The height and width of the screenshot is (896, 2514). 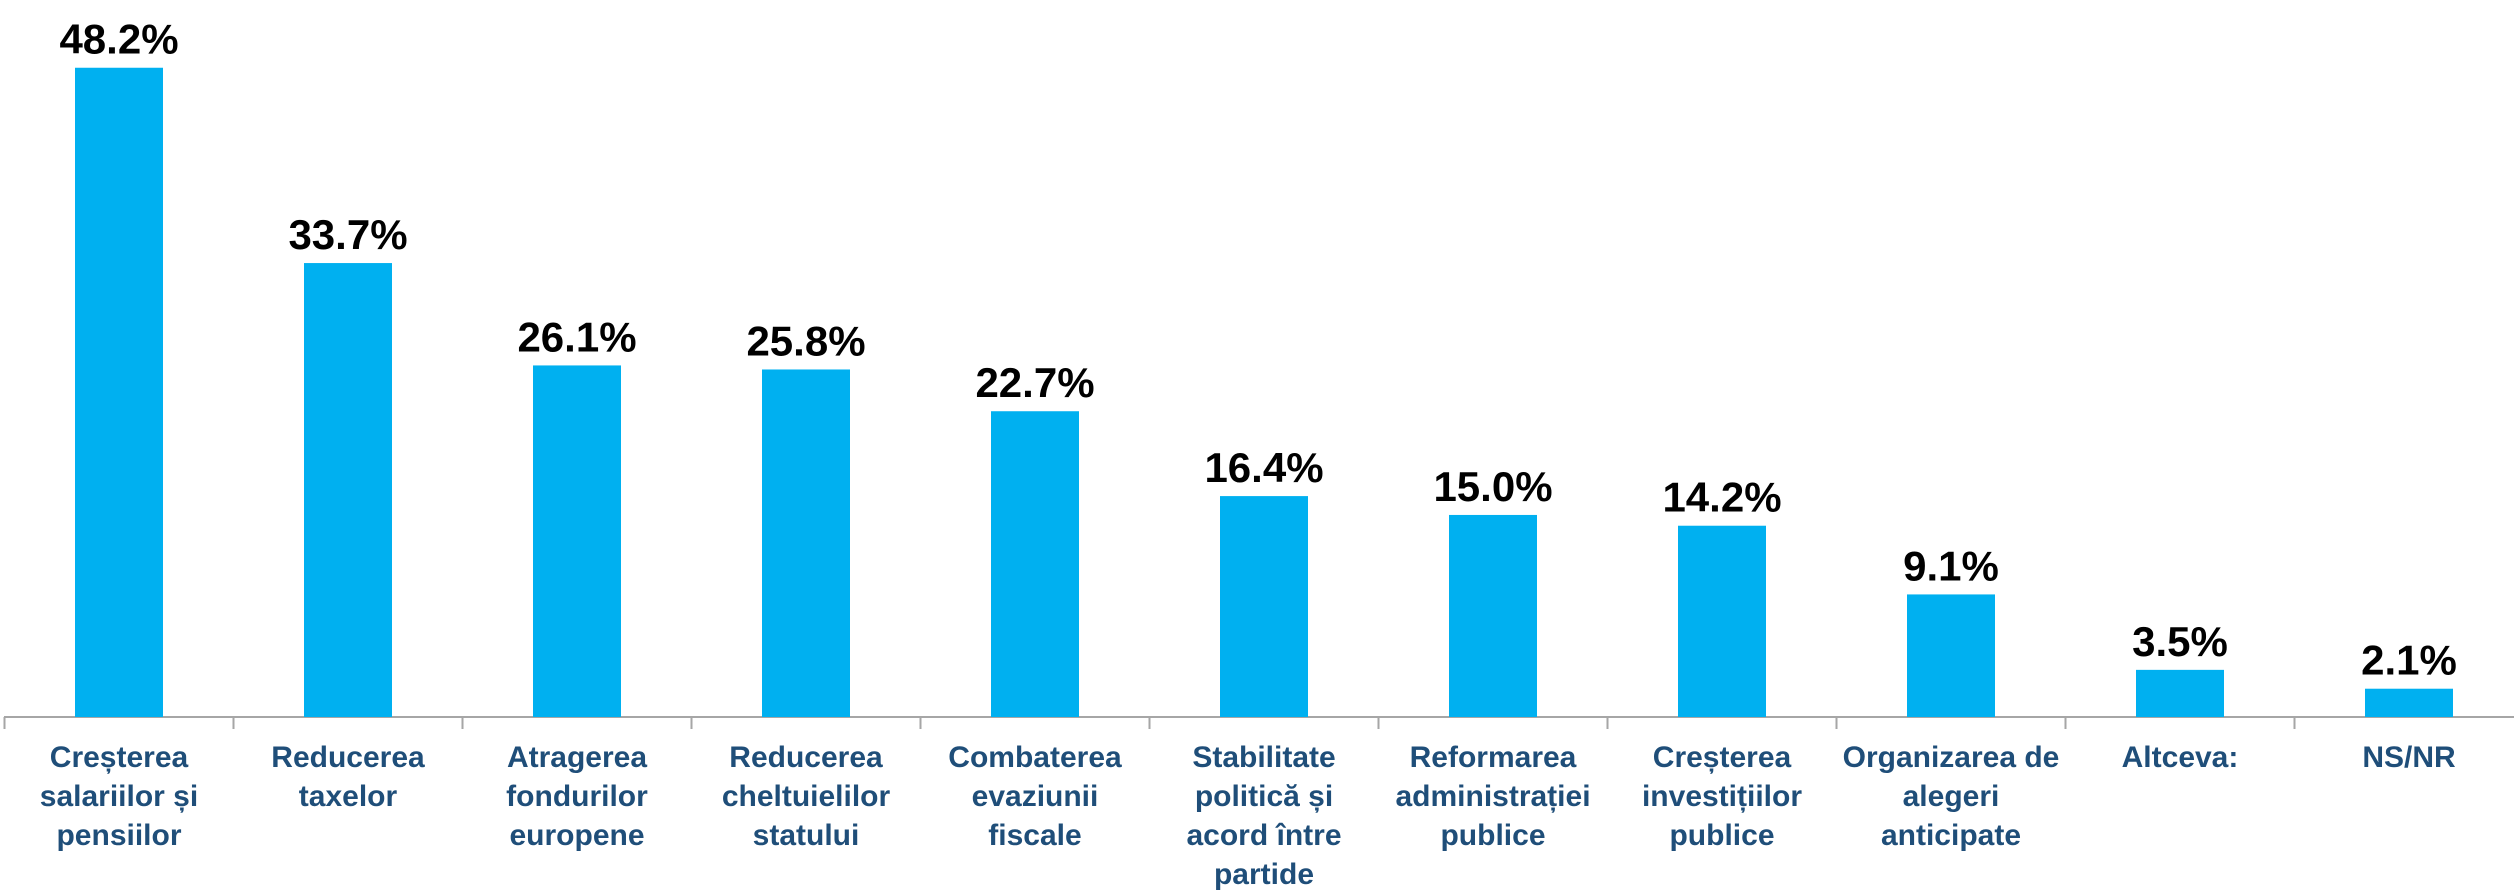 I want to click on value-label: 33.7%, so click(x=347, y=234).